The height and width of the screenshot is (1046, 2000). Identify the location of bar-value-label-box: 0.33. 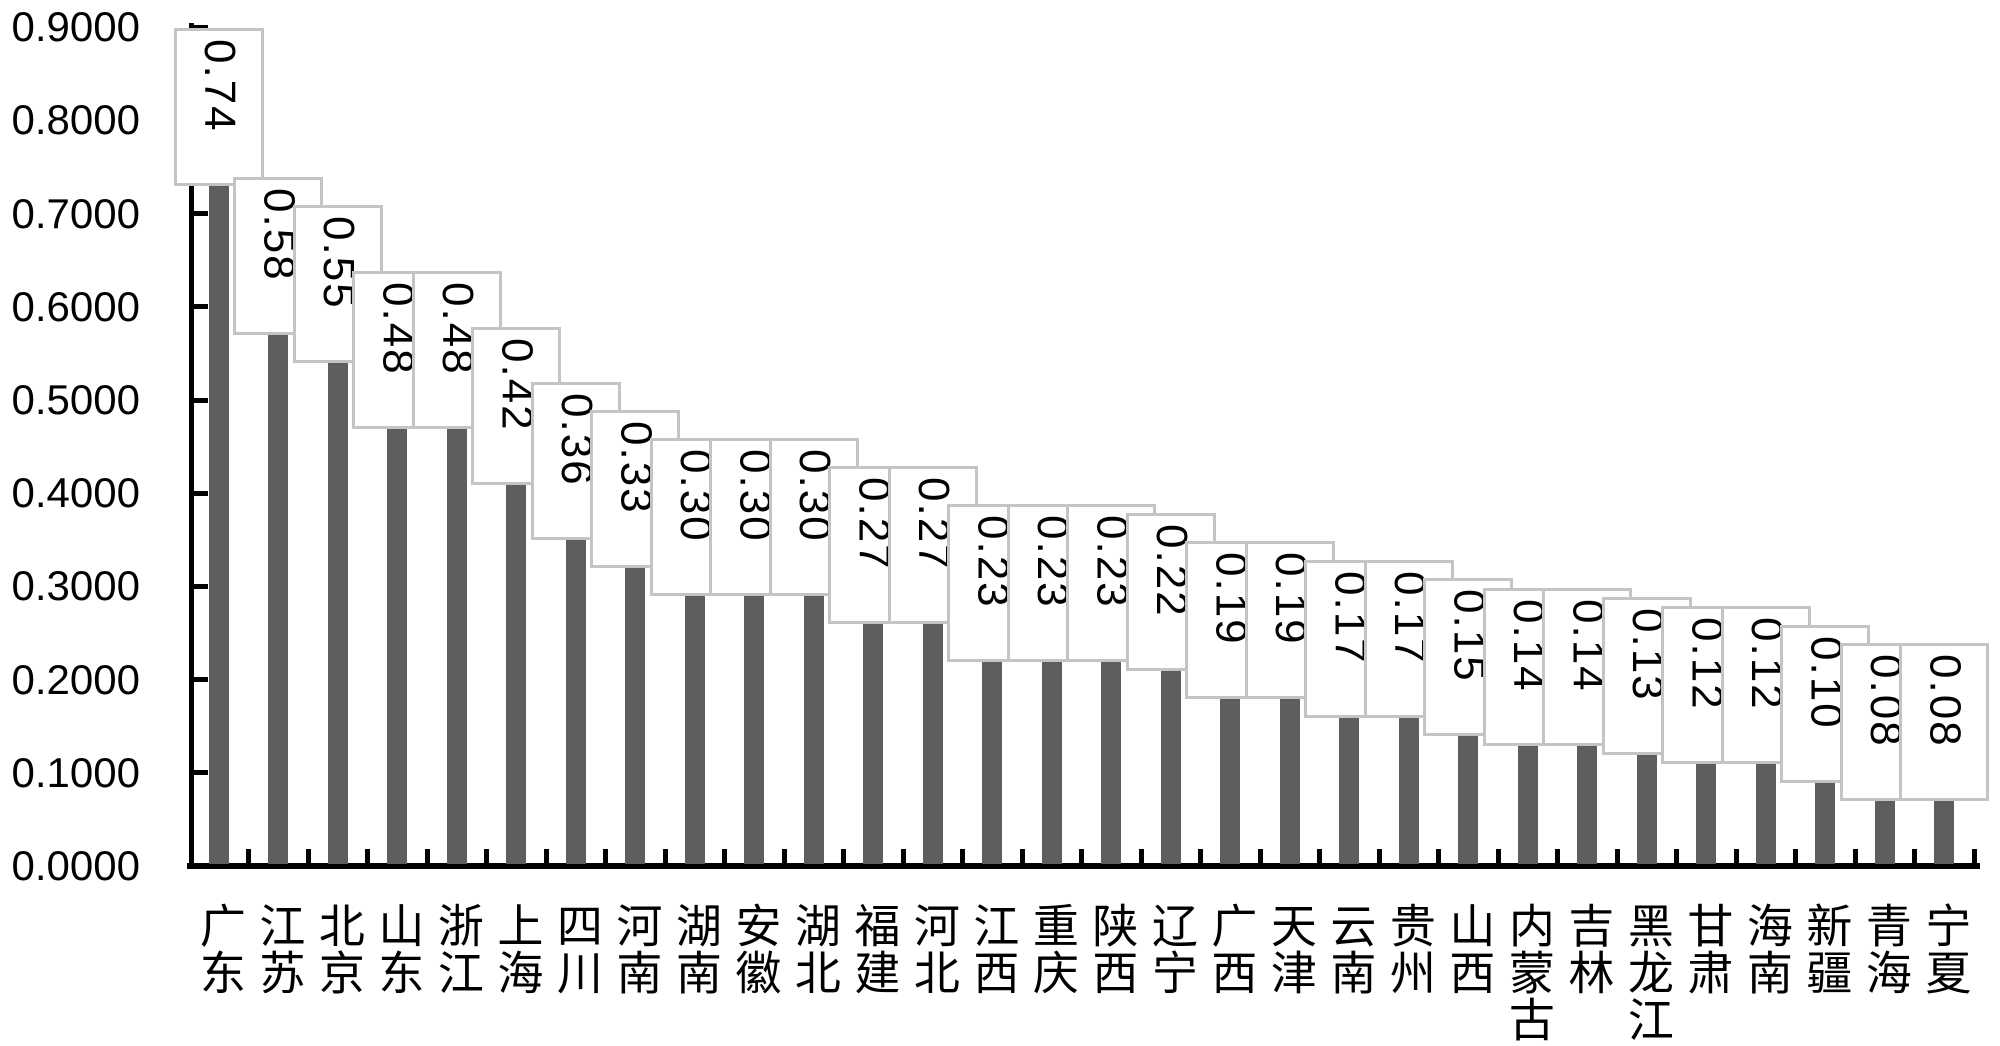
(635, 489).